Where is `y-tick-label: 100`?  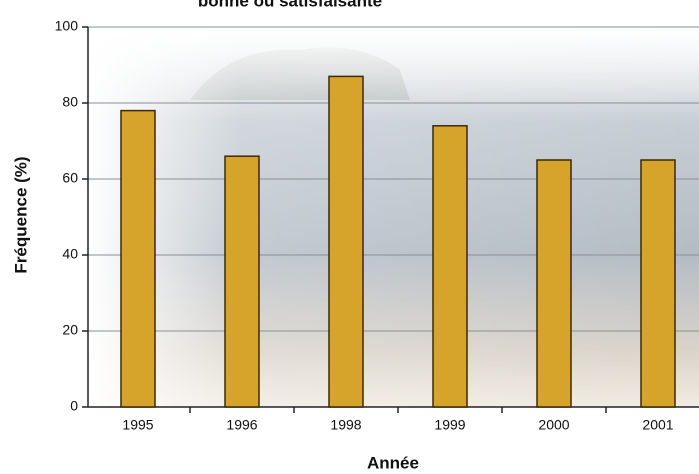
y-tick-label: 100 is located at coordinates (67, 26).